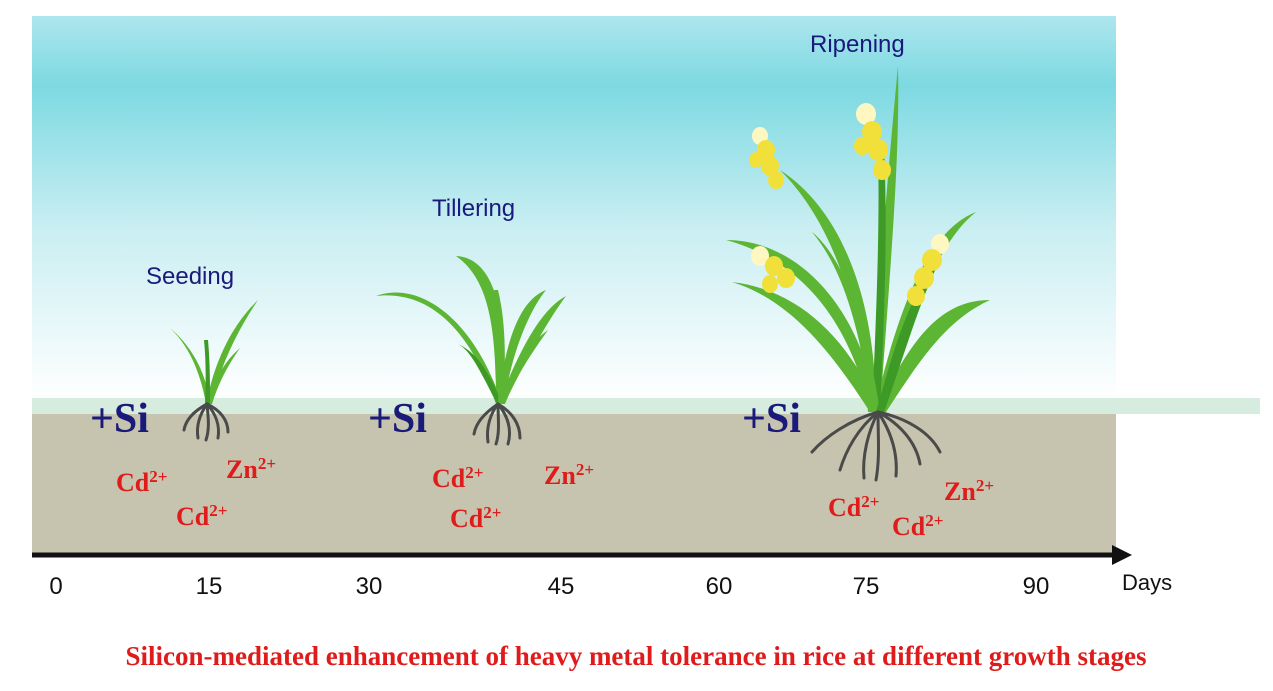 The width and height of the screenshot is (1273, 691). Describe the element at coordinates (858, 239) in the screenshot. I see `rice-ripening-plant-icon` at that location.